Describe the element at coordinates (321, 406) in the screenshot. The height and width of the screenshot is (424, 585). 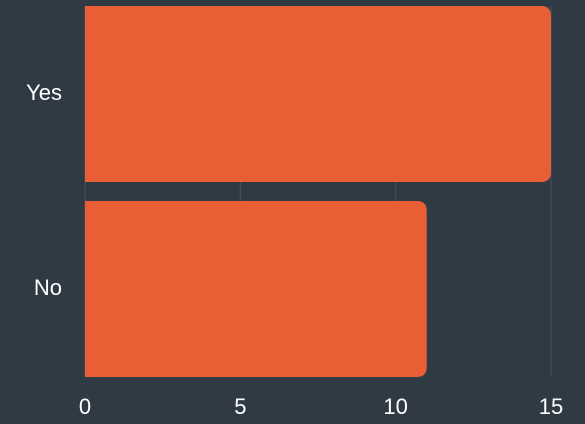
I see `x-axis-tick-labels: 0 5 10 15` at that location.